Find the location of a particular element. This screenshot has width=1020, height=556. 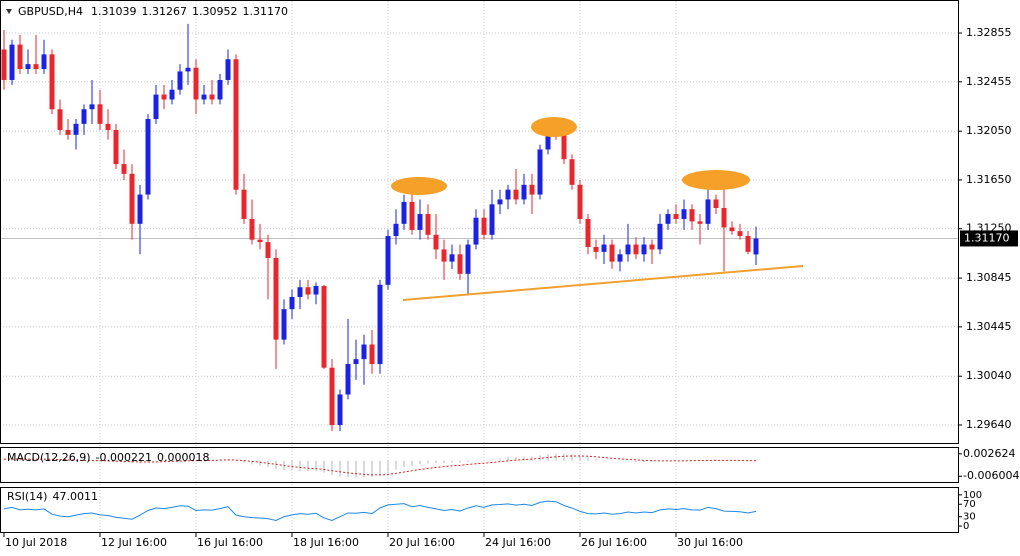

y-tick-label: 1.30445 is located at coordinates (989, 326).